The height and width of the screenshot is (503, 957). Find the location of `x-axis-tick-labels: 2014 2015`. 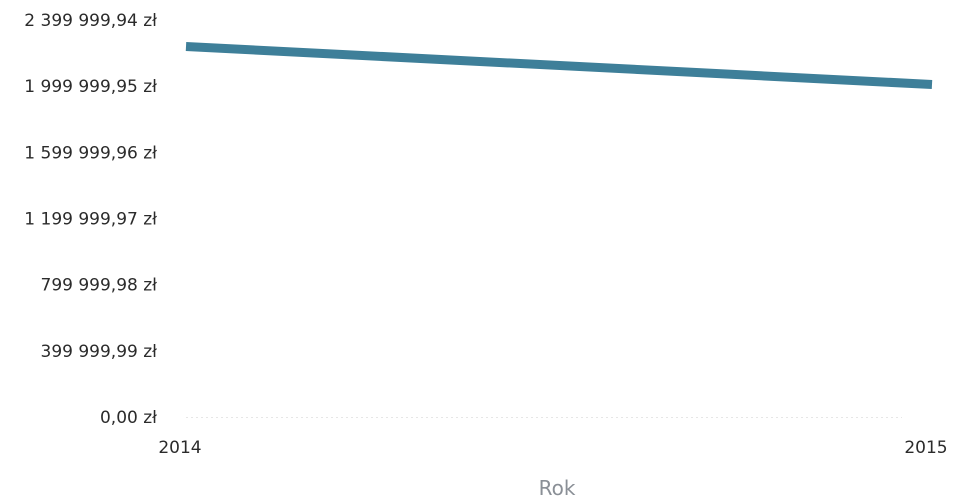

x-axis-tick-labels: 2014 2015 is located at coordinates (552, 448).